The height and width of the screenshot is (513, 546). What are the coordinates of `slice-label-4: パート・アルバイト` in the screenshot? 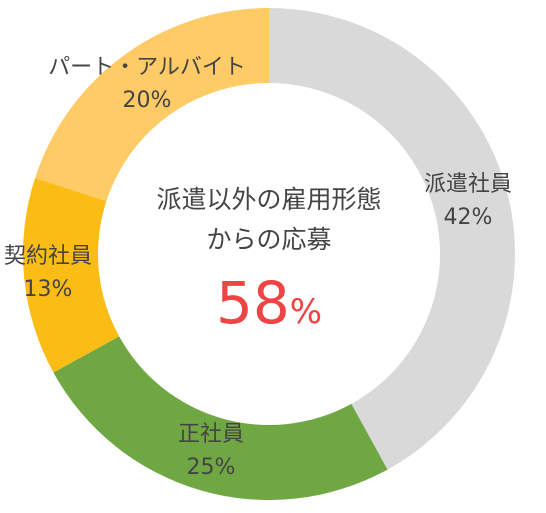 It's located at (147, 67).